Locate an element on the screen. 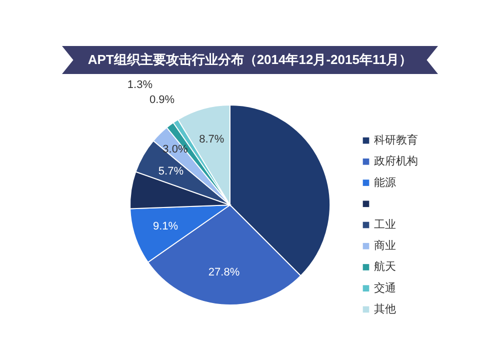  chart-title: APT组织主要攻击行业分布（2014年12月-2015年11月） is located at coordinates (250, 60).